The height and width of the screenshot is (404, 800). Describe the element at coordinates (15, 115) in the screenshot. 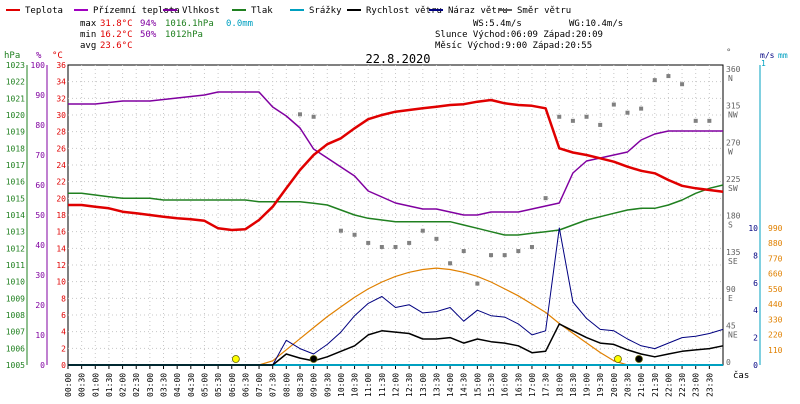

I see `hpa-tick-label: 1020` at that location.